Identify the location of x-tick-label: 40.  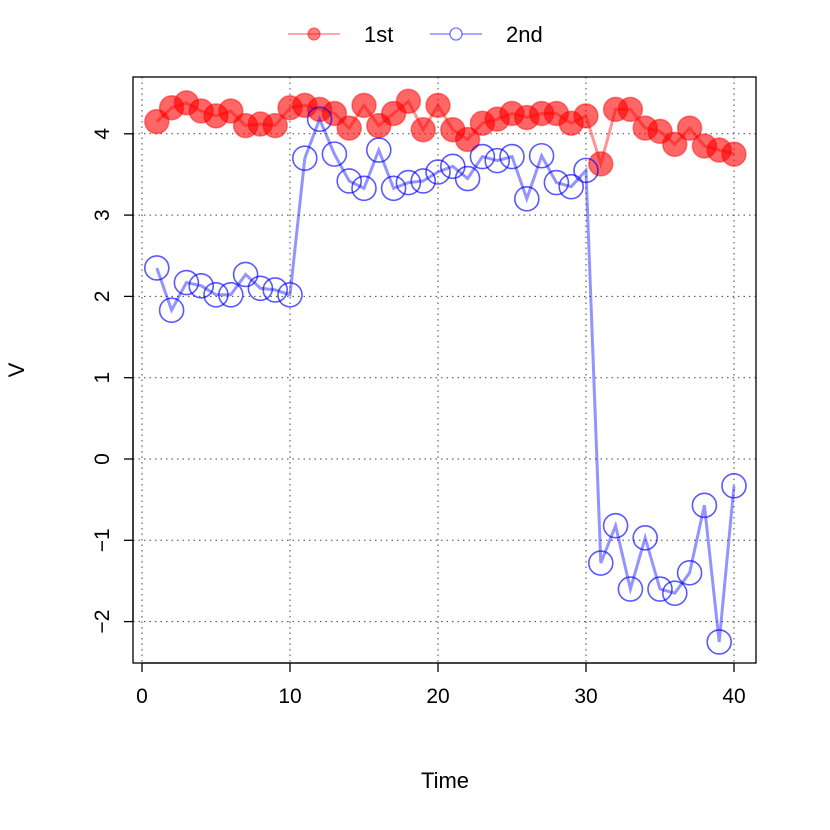
(733, 696).